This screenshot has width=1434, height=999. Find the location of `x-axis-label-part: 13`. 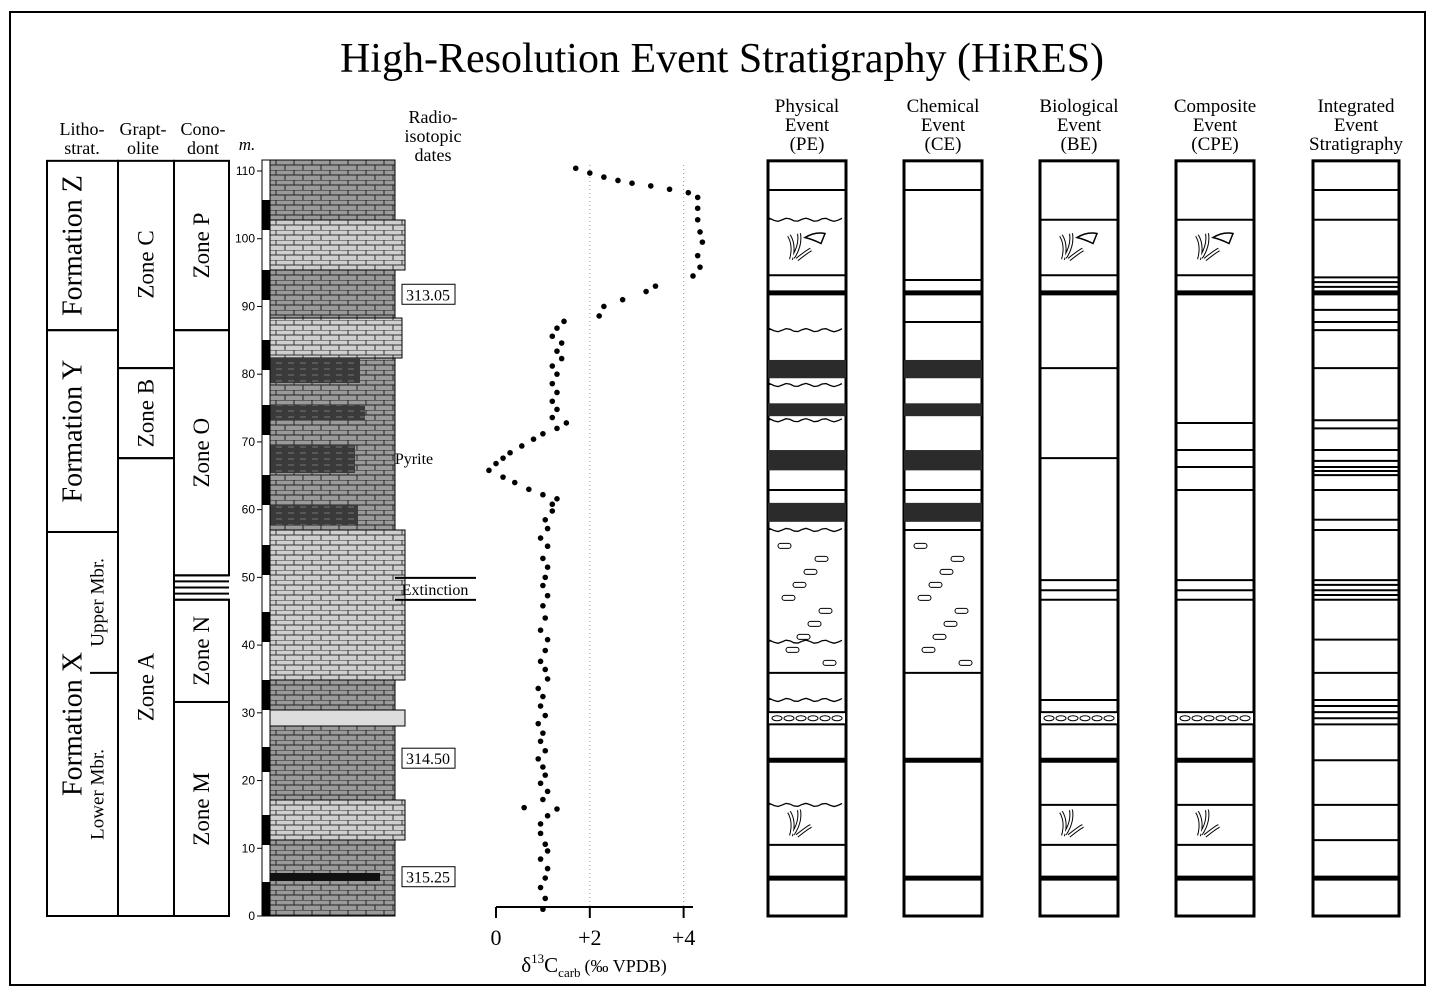

x-axis-label-part: 13 is located at coordinates (537, 958).